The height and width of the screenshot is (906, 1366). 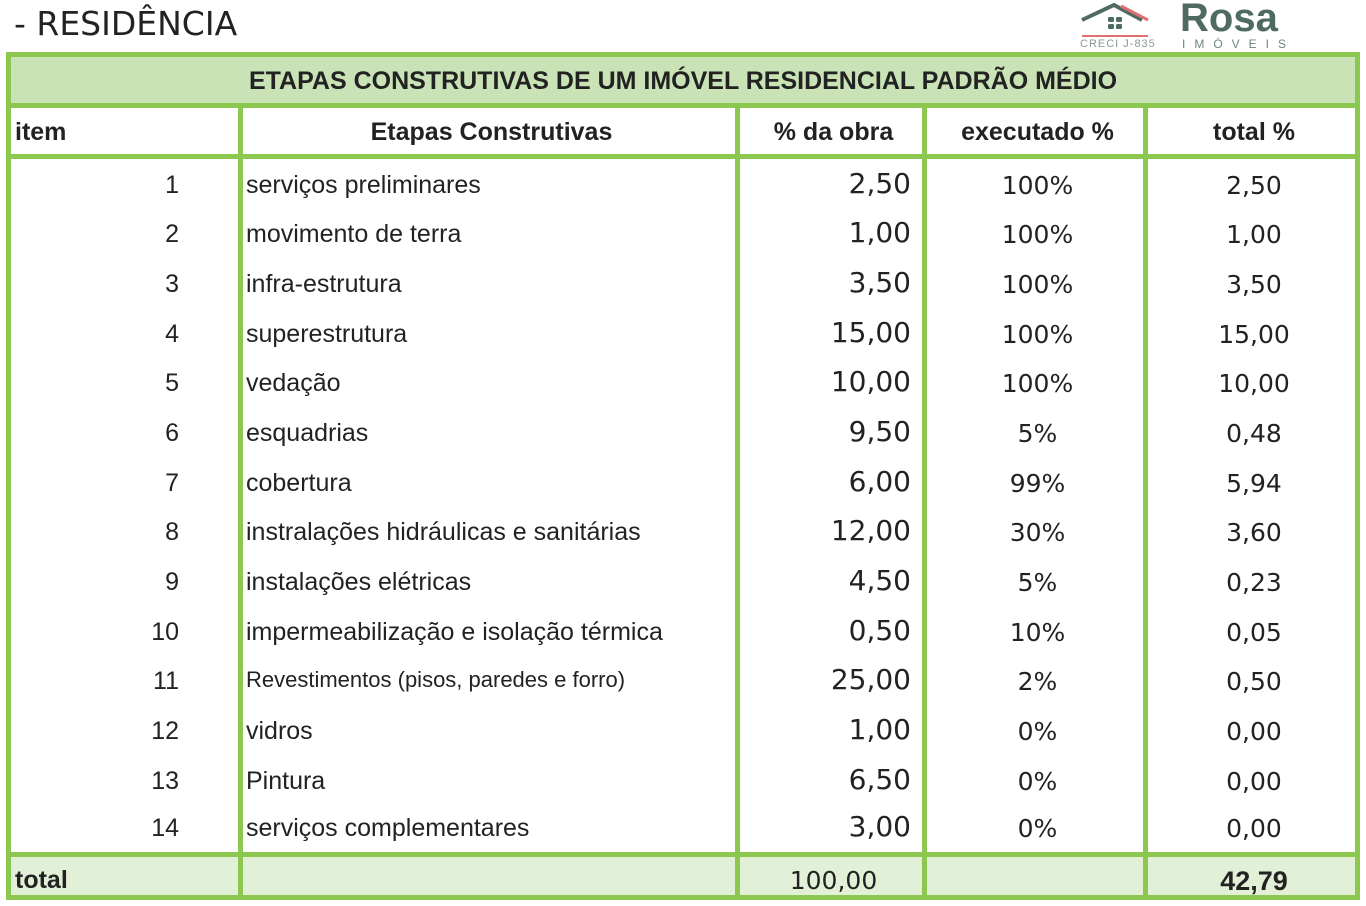 What do you see at coordinates (1229, 20) in the screenshot?
I see `logo-brand: Rosa` at bounding box center [1229, 20].